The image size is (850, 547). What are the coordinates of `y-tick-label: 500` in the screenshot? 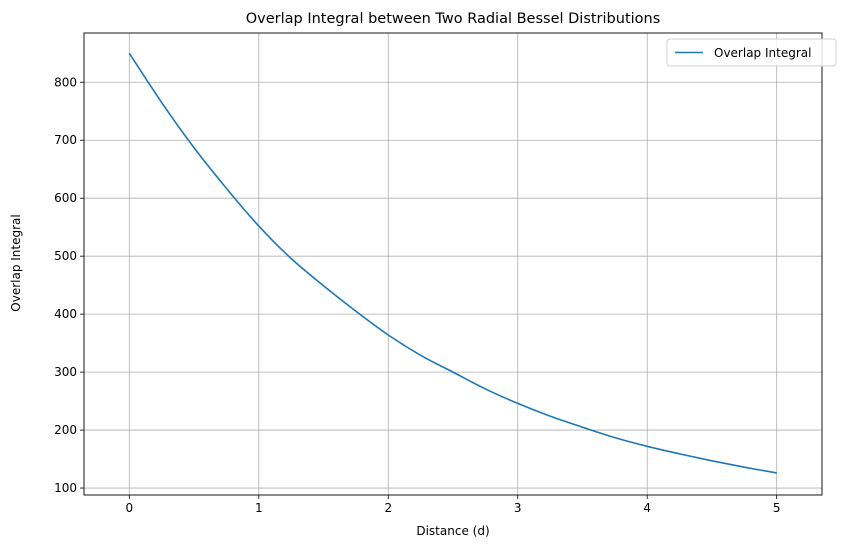 It's located at (65, 256).